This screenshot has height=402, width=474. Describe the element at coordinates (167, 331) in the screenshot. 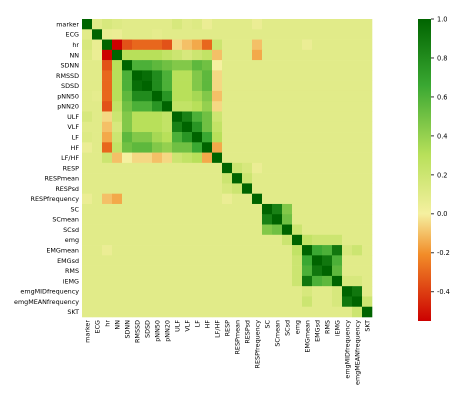

I see `column-label: pNN20` at that location.